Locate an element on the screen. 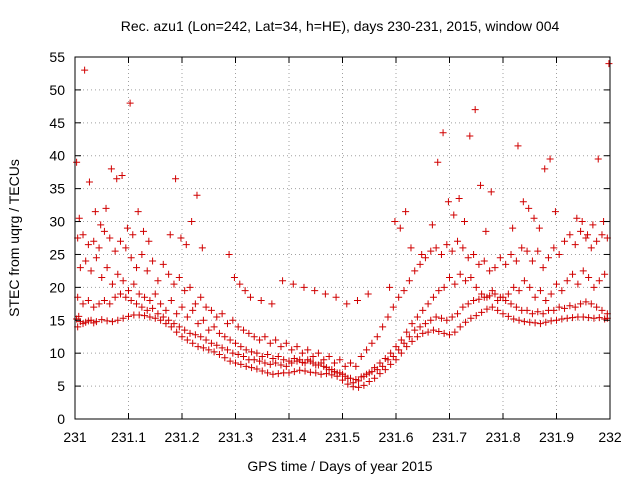  x-tick-label: 231.1 is located at coordinates (128, 437).